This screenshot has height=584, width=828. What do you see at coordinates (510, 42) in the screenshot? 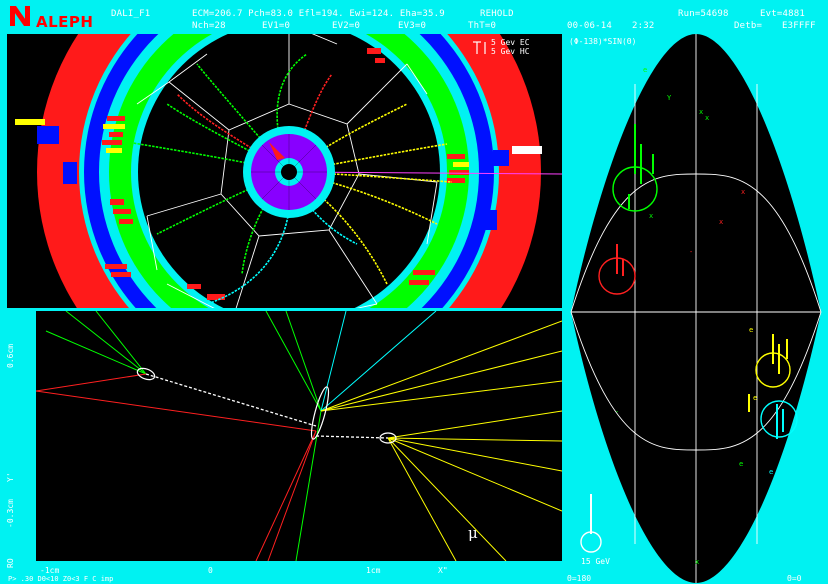
I see `scale-ec-label: 5 Gev EC` at bounding box center [510, 42].